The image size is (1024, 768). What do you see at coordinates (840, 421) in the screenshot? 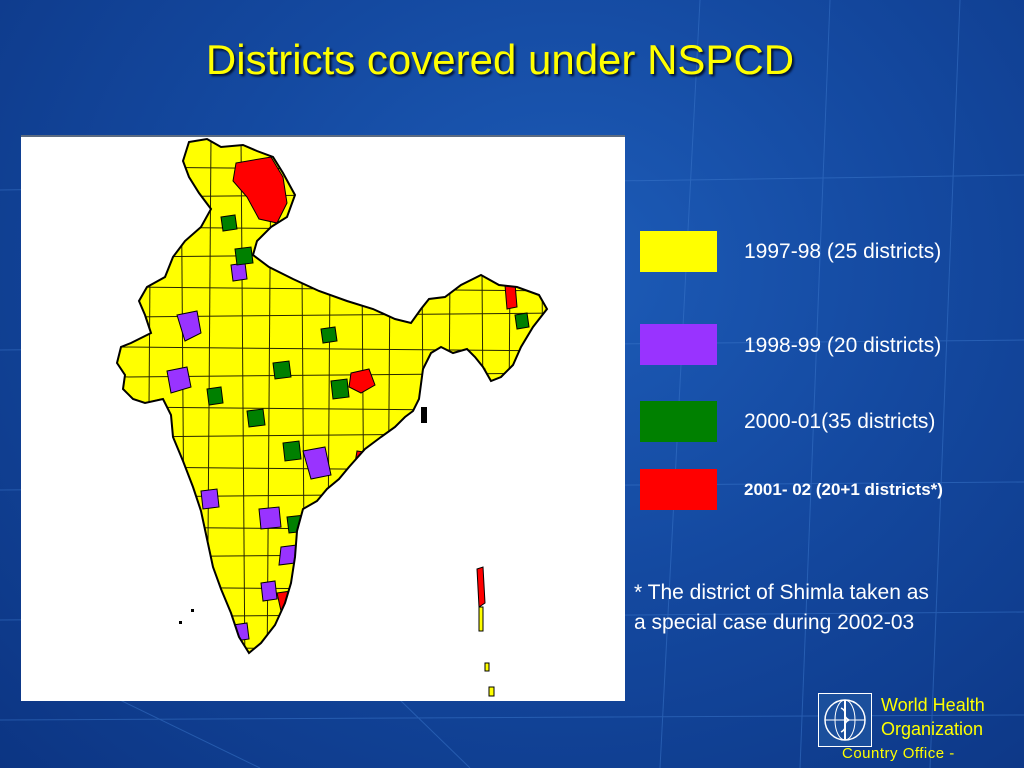
I see `legend-label-2000-01: 2000-01(35 districts)` at bounding box center [840, 421].